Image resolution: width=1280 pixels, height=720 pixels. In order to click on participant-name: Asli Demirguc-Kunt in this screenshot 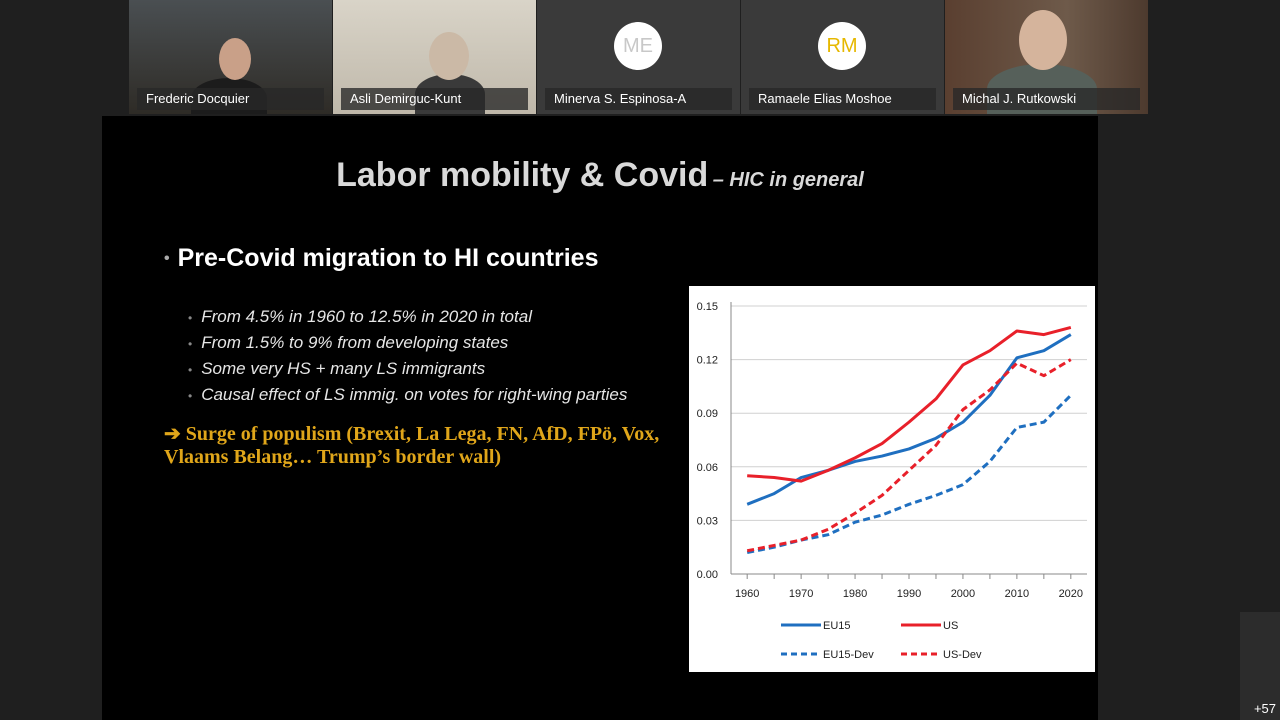, I will do `click(434, 99)`.